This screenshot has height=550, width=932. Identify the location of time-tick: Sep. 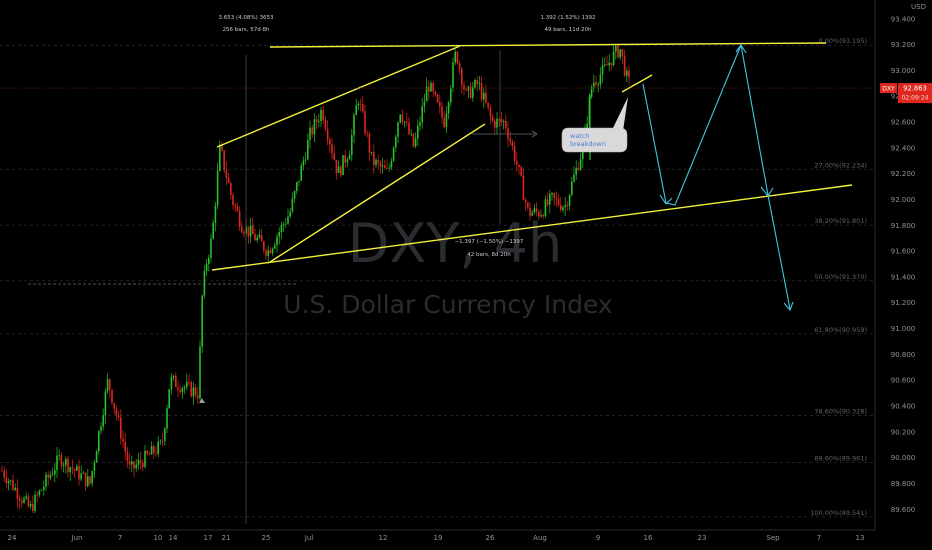
(773, 538).